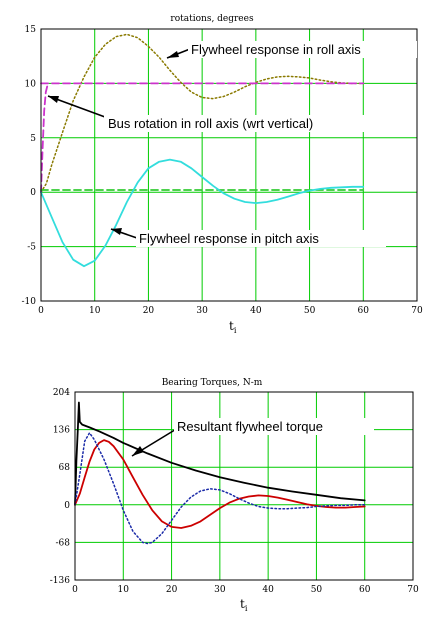  What do you see at coordinates (61, 431) in the screenshot?
I see `y-tick-label: 136` at bounding box center [61, 431].